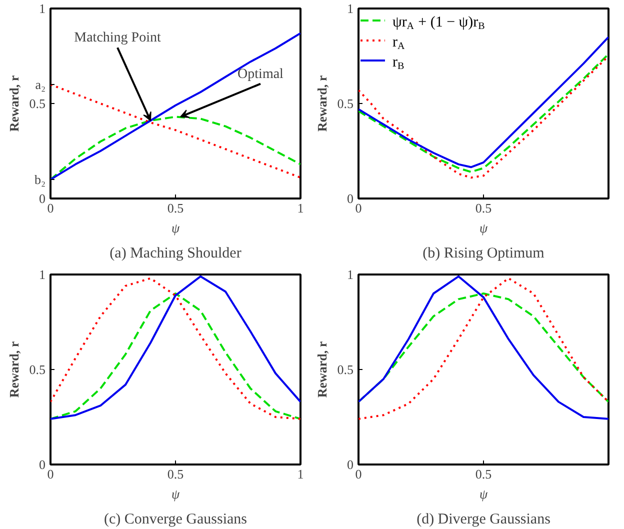 The image size is (624, 529). I want to click on text: (b) Rising Optimum, so click(483, 254).